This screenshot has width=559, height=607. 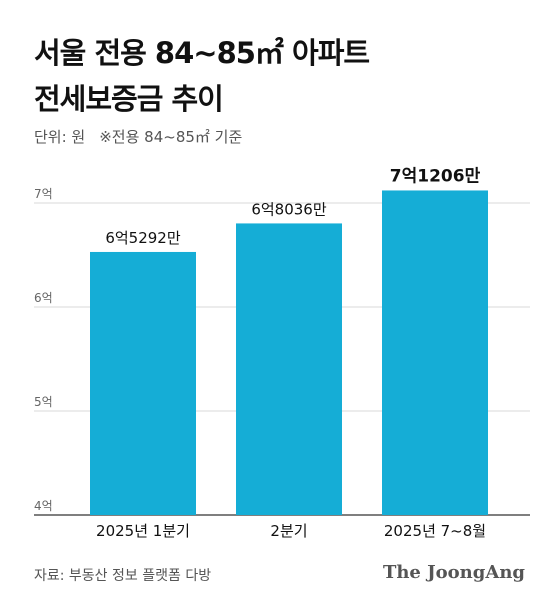 What do you see at coordinates (43, 402) in the screenshot?
I see `y-tick-label: 5억` at bounding box center [43, 402].